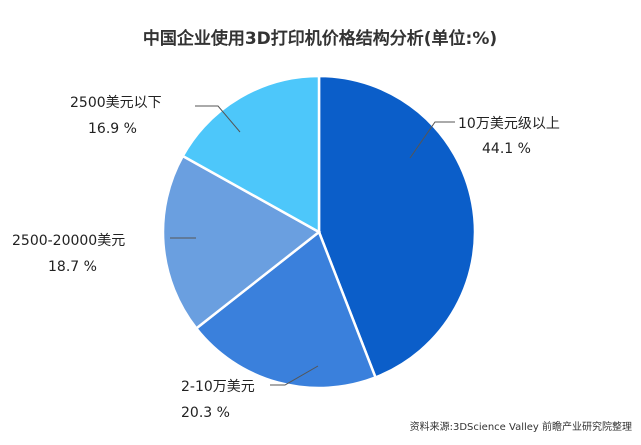 Image resolution: width=641 pixels, height=445 pixels. What do you see at coordinates (205, 413) in the screenshot?
I see `label-value-2-10wan: 20.3 %` at bounding box center [205, 413].